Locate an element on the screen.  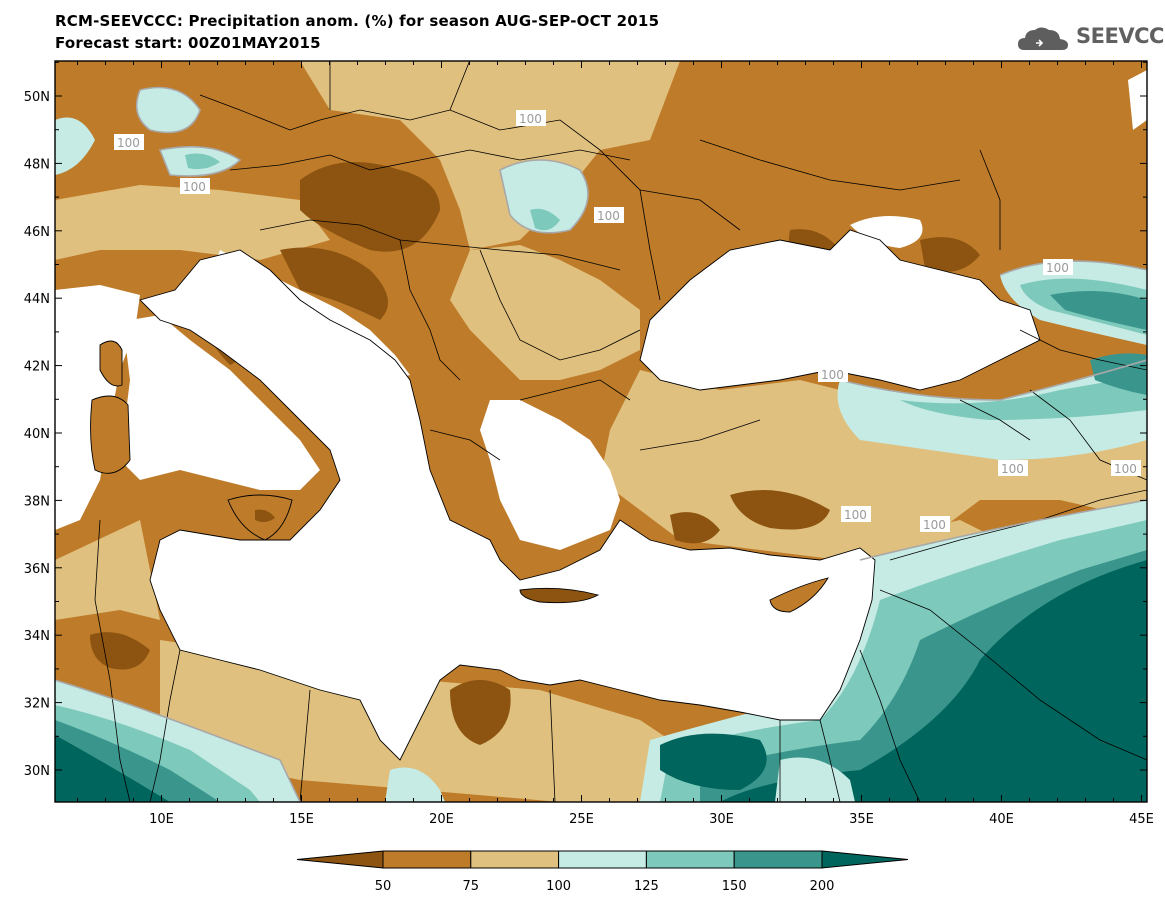
lat-tick-label: 38N is located at coordinates (37, 501).